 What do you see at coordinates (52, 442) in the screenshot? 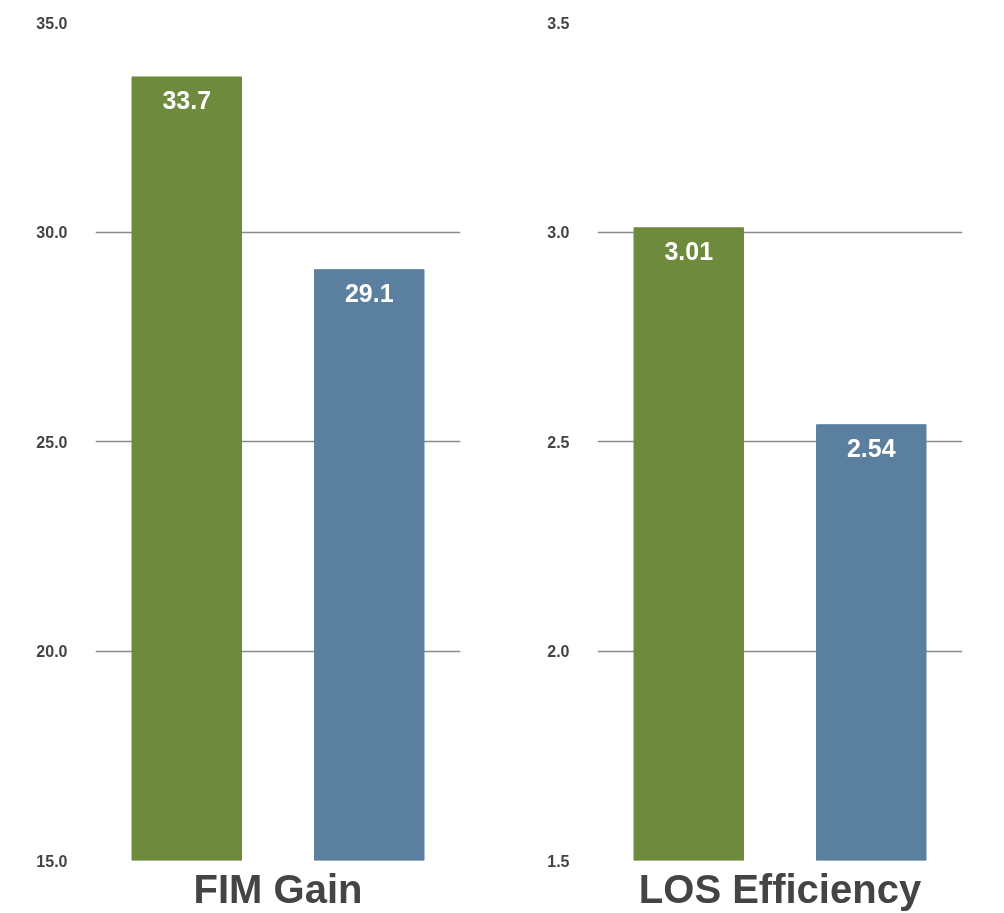
I see `y-tick-label: 25.0` at bounding box center [52, 442].